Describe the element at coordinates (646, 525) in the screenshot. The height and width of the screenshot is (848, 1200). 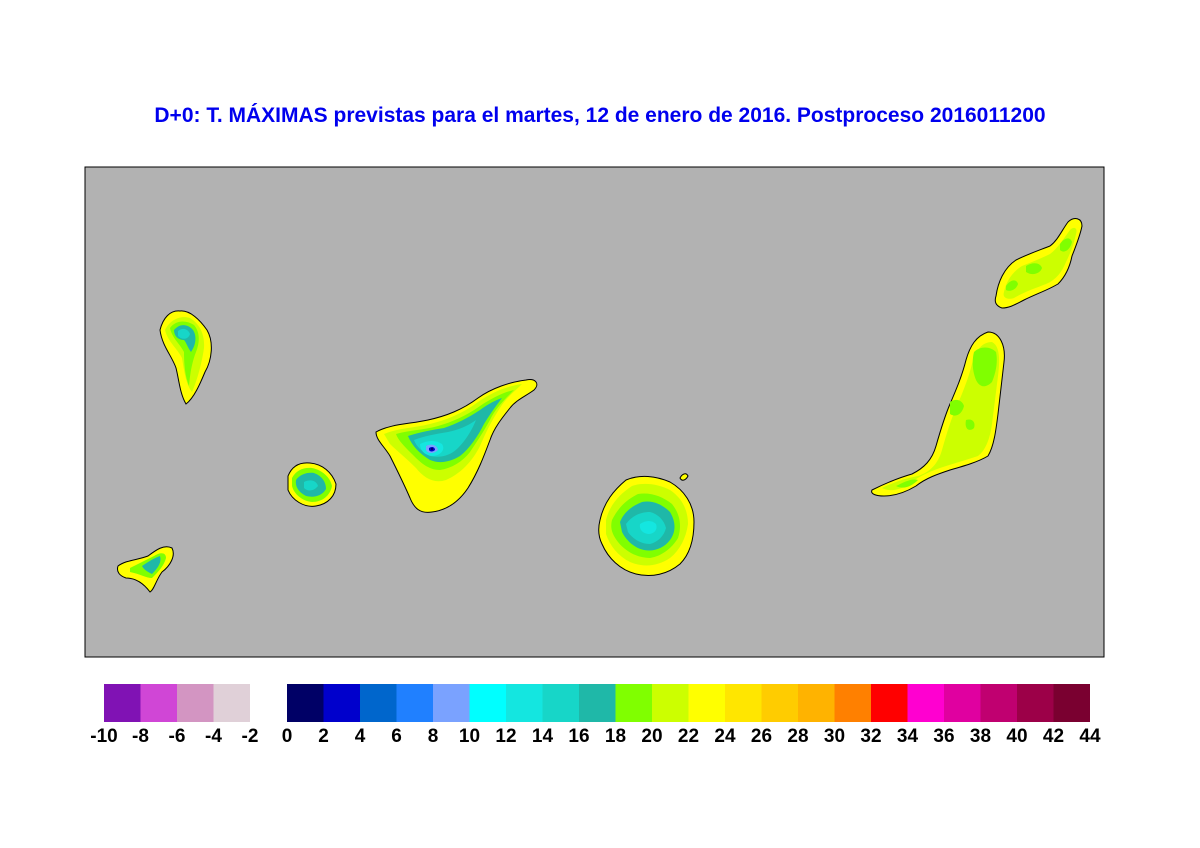
I see `island-gran-canaria` at that location.